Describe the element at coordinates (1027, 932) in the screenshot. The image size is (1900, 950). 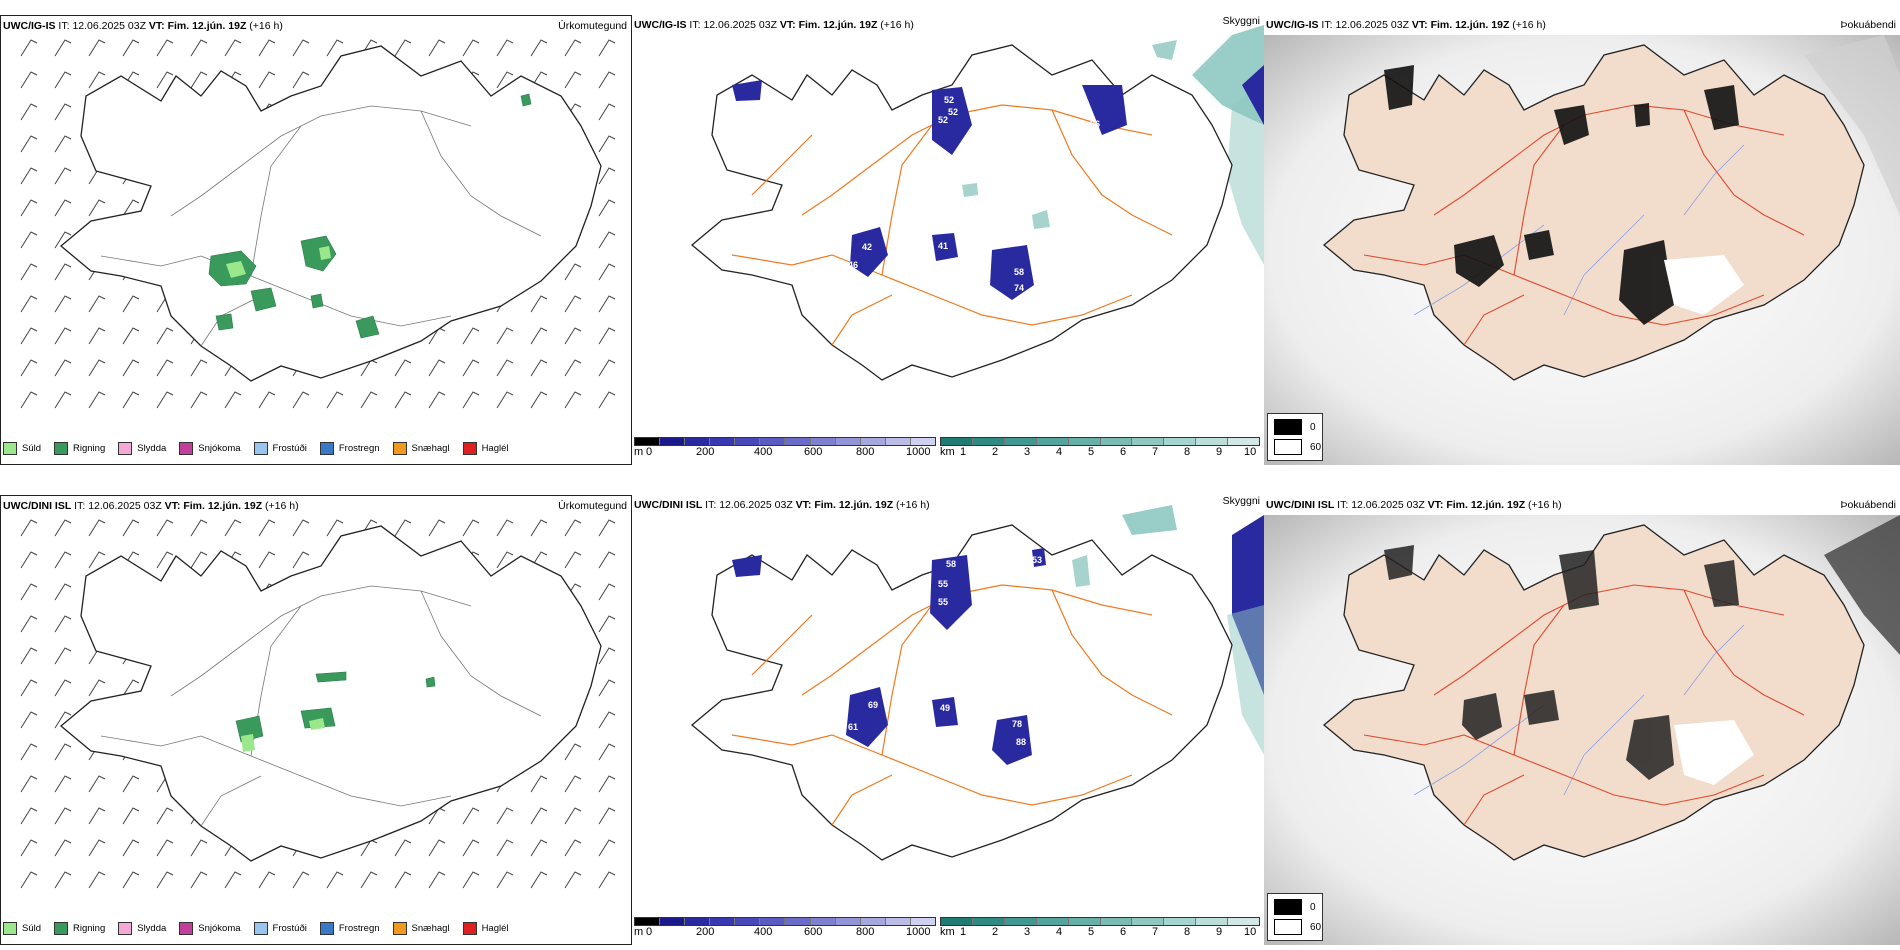
I see `visibility-tick: 3` at that location.